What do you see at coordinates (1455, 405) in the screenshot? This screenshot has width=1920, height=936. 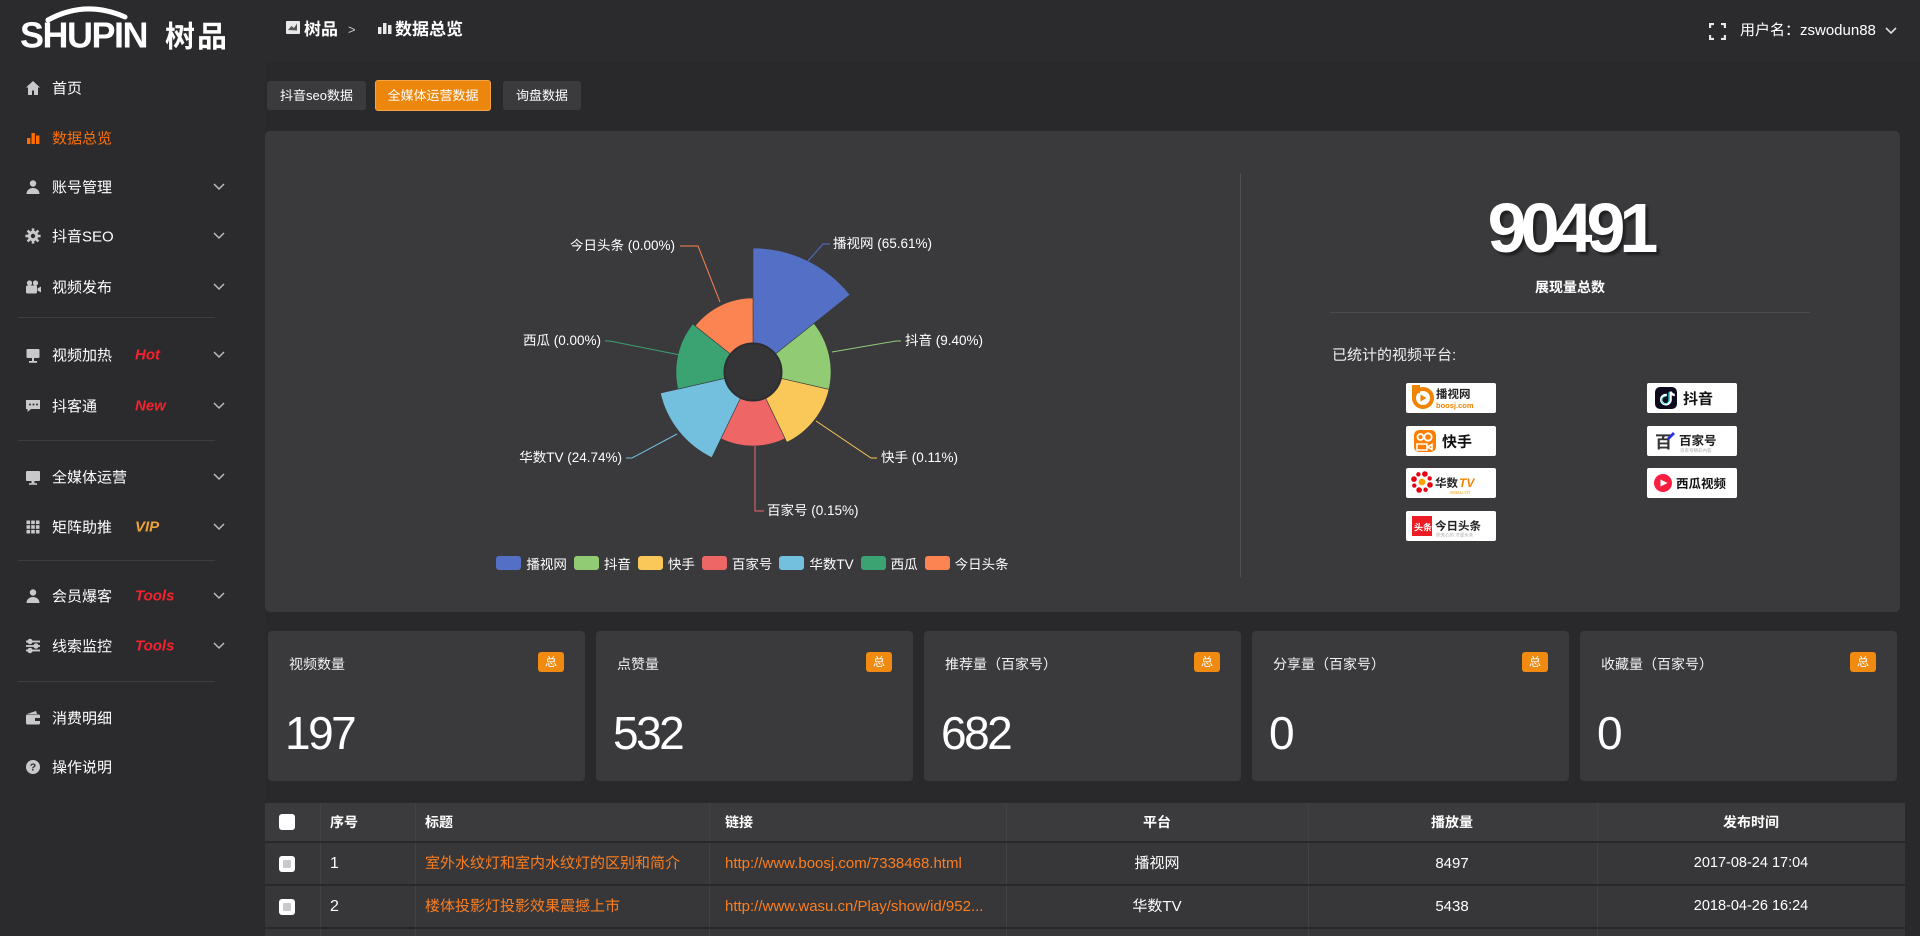 I see `svg-text: boosj.com` at bounding box center [1455, 405].